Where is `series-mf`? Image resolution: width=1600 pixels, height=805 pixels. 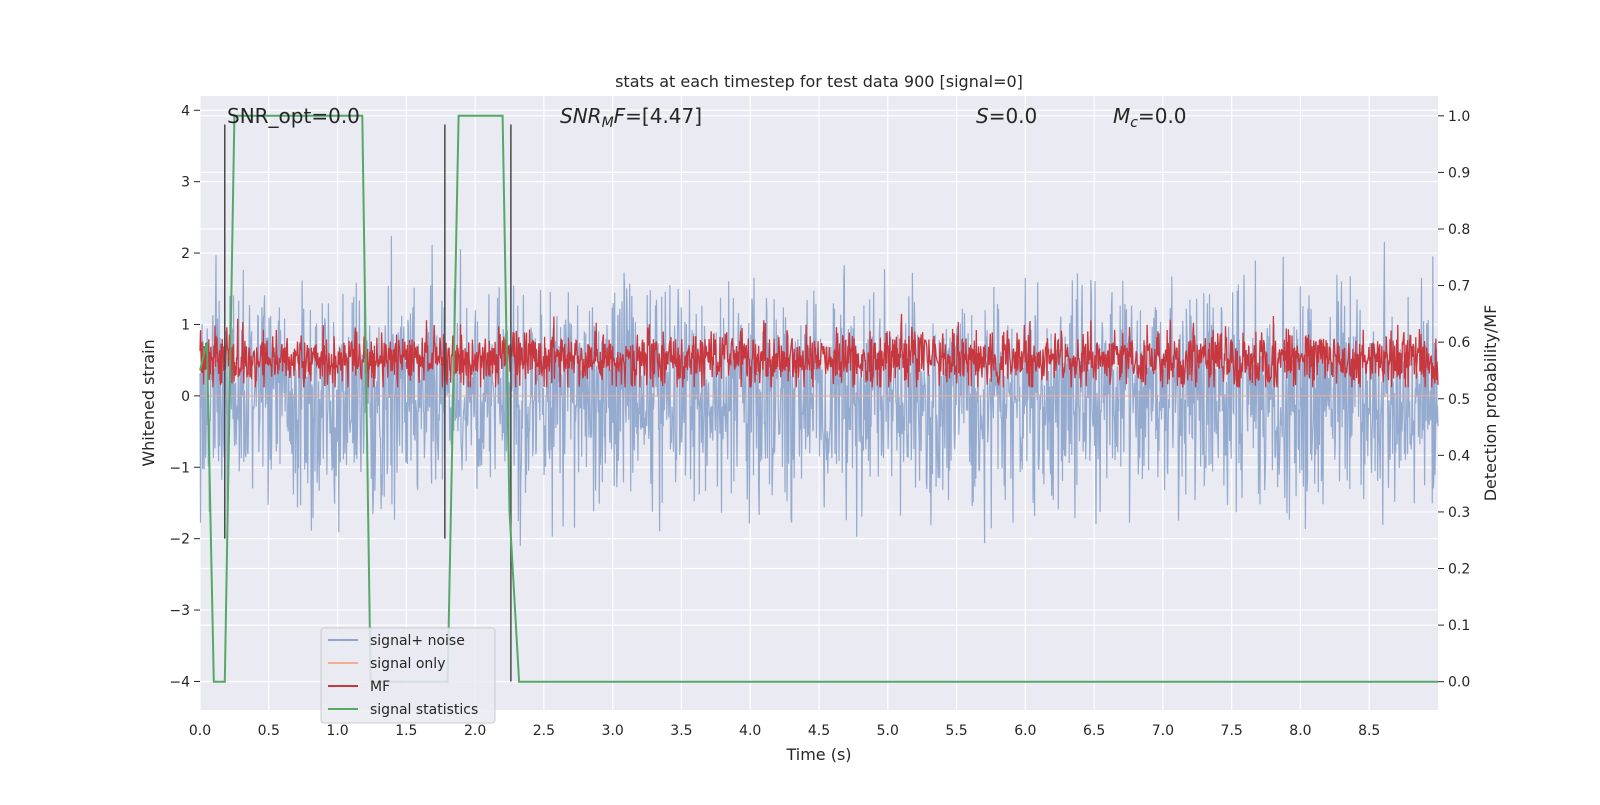
series-mf is located at coordinates (819, 350).